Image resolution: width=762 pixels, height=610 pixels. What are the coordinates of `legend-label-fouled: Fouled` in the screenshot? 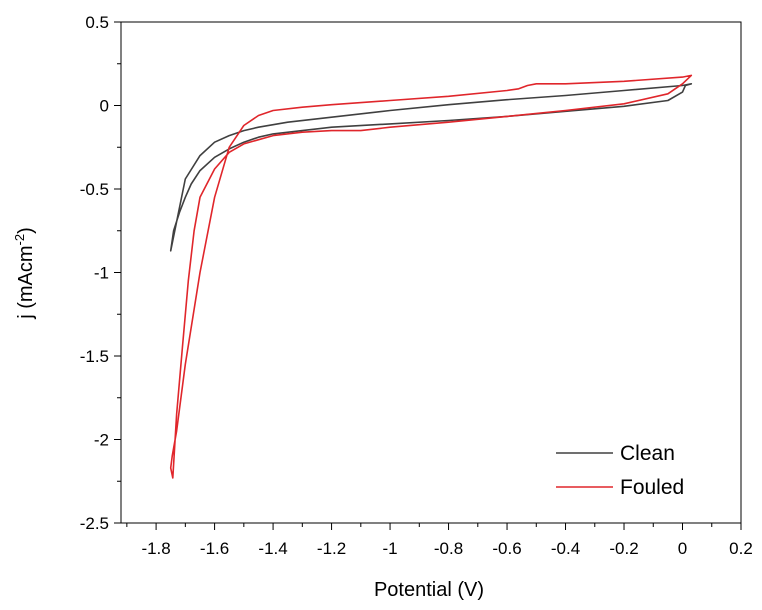 It's located at (652, 487).